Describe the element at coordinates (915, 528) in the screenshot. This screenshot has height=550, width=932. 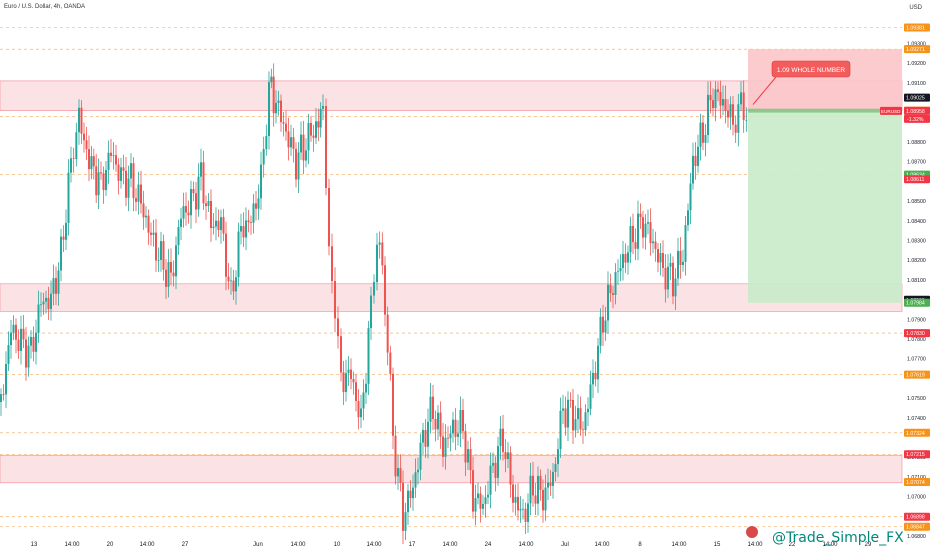
I see `price-label-15: 1.06847` at that location.